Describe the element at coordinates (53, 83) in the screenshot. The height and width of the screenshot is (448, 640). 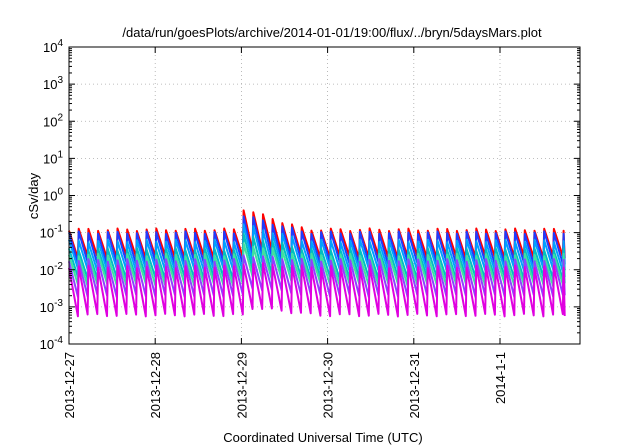
I see `y-tick-label: 10³` at that location.